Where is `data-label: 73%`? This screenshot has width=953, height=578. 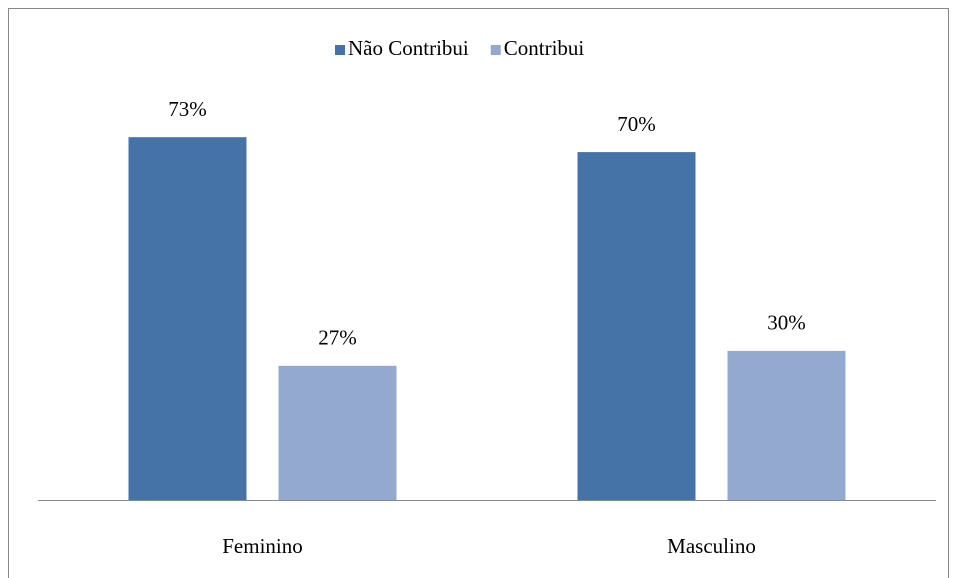 data-label: 73% is located at coordinates (187, 109).